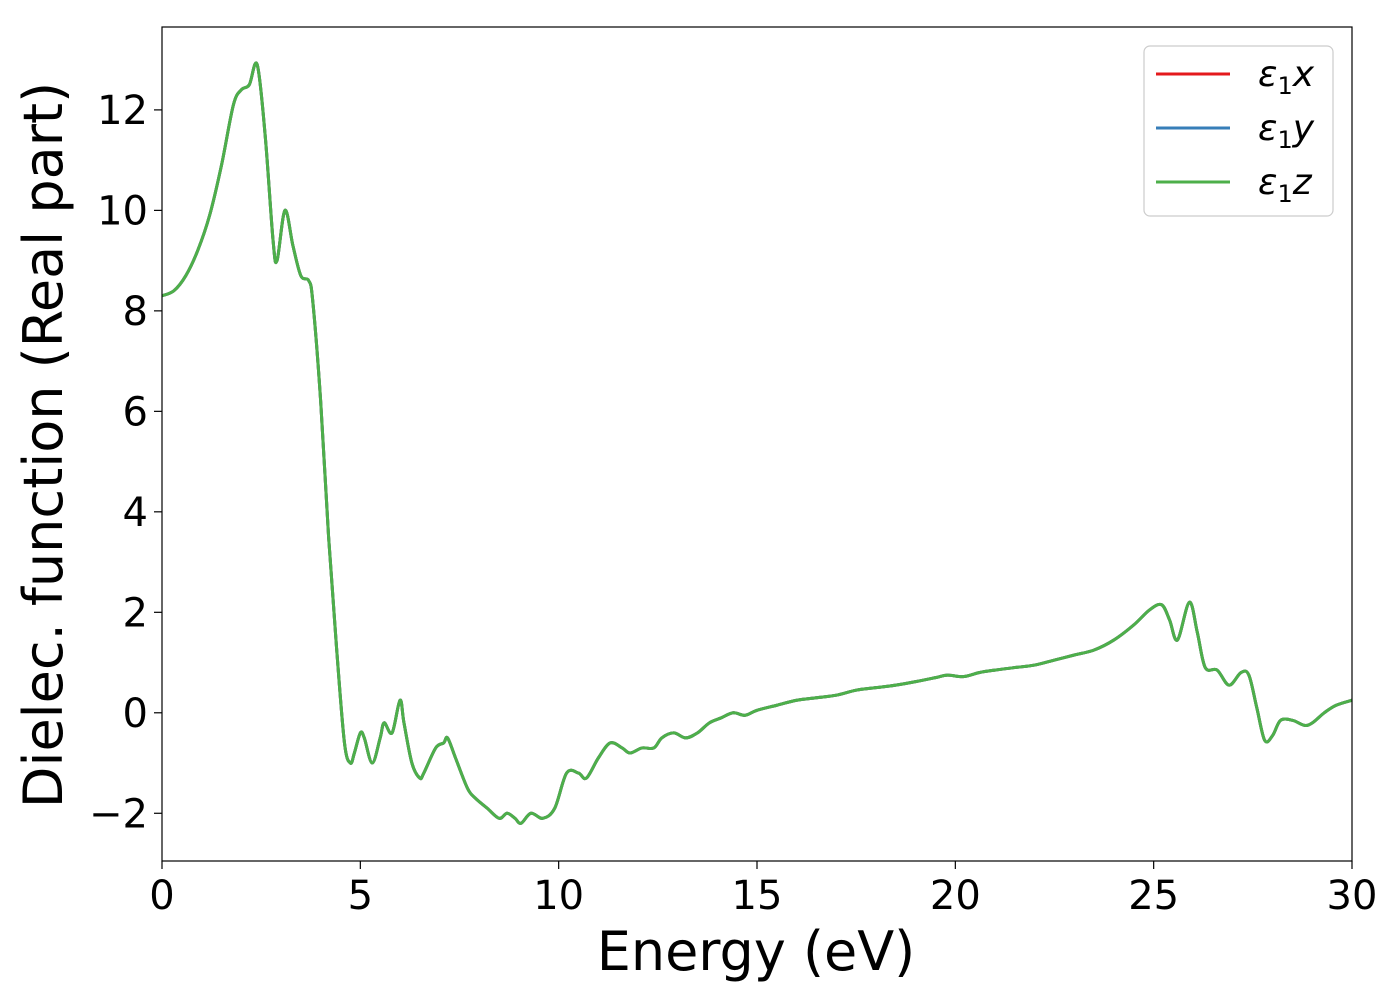  What do you see at coordinates (135, 714) in the screenshot?
I see `y-tick-label: 0` at bounding box center [135, 714].